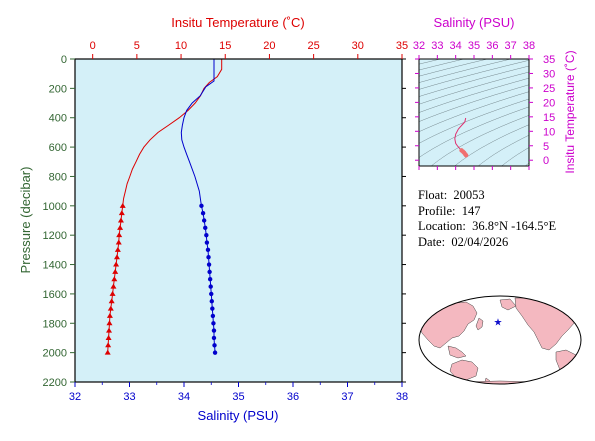 The image size is (595, 441). I want to click on ts-temperature-tick-label: 20, so click(549, 103).